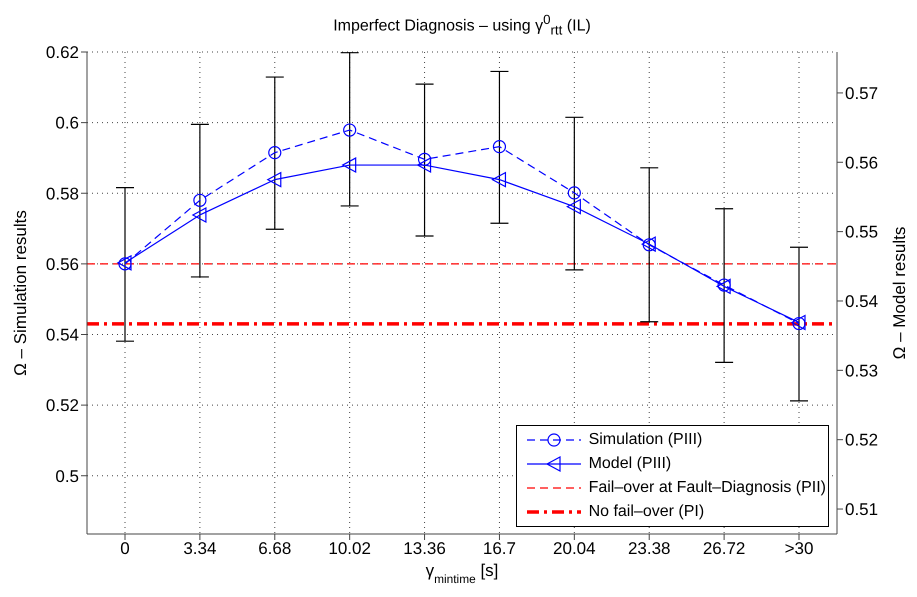 This screenshot has height=597, width=917. Describe the element at coordinates (861, 370) in the screenshot. I see `y2-tick-label: 0.53` at that location.